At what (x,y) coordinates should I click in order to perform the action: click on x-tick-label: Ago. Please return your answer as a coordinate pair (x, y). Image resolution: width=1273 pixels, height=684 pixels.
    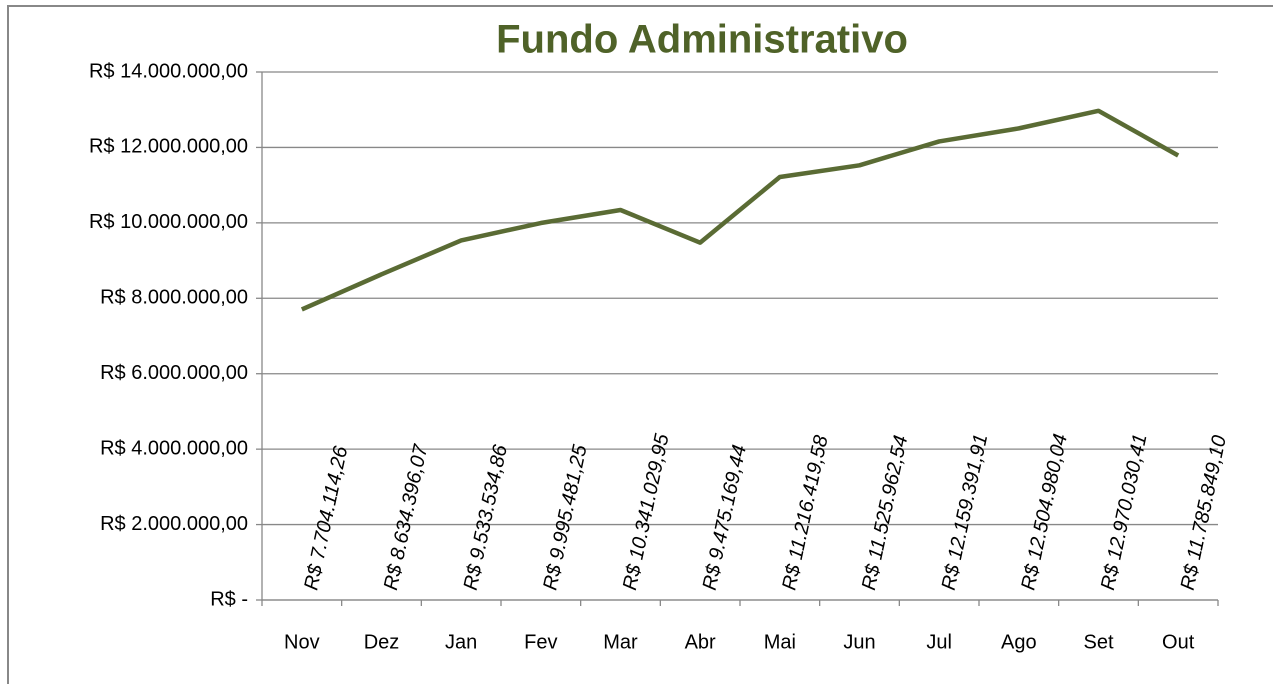
    Looking at the image, I should click on (1019, 642).